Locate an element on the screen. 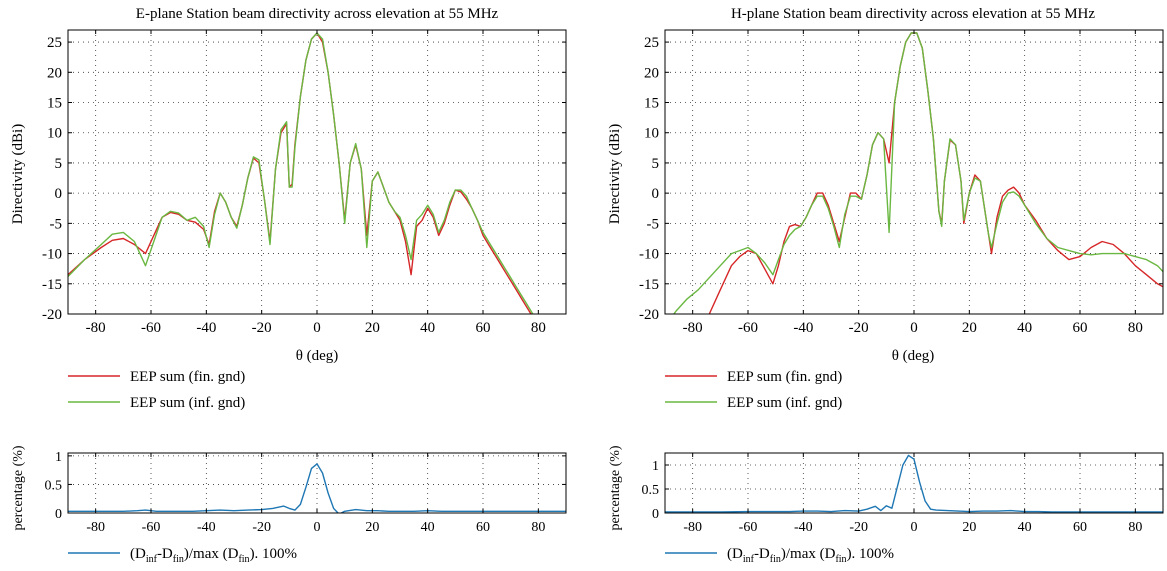 The image size is (1167, 571). legend-h-plane: EEP sum (fin. gnd) EEP sum (inf. gnd) is located at coordinates (753, 390).